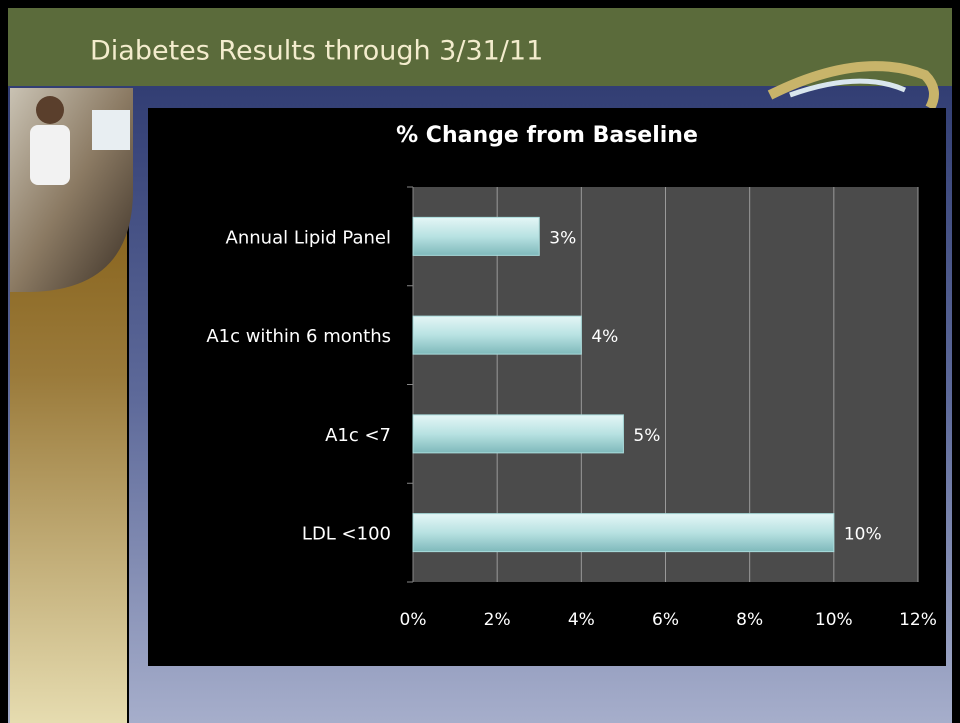 The height and width of the screenshot is (723, 960). Describe the element at coordinates (316, 51) in the screenshot. I see `slide-title: Diabetes Results through 3/31/11` at that location.